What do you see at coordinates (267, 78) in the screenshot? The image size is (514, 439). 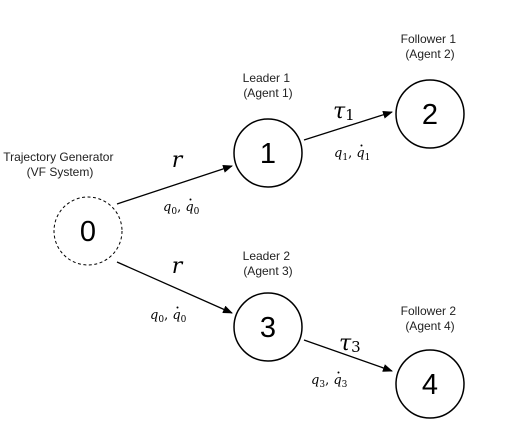 I see `node-1-caption-line-1: Leader 1` at bounding box center [267, 78].